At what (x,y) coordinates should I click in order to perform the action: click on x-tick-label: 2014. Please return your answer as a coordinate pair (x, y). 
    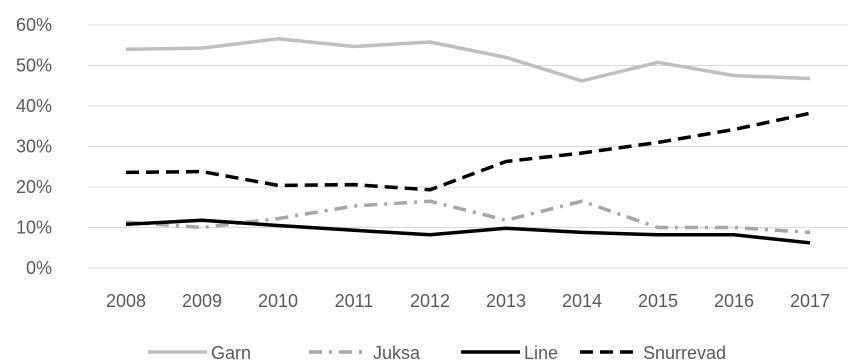
    Looking at the image, I should click on (582, 301).